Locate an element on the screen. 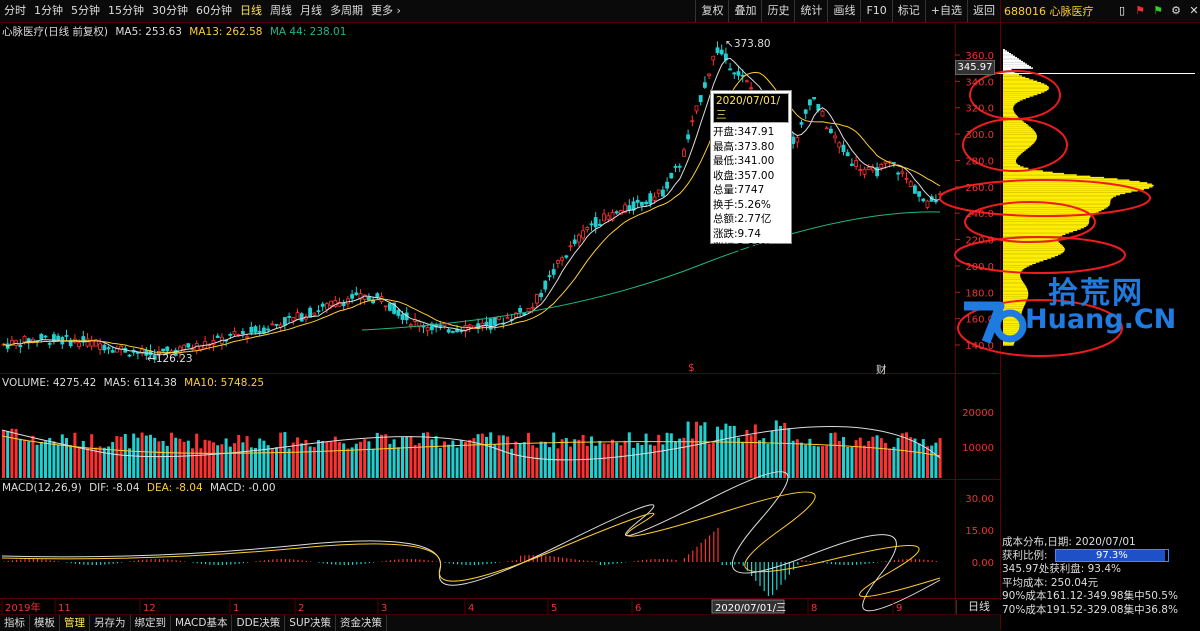  macd-dea: DEA: -8.04 is located at coordinates (174, 488).